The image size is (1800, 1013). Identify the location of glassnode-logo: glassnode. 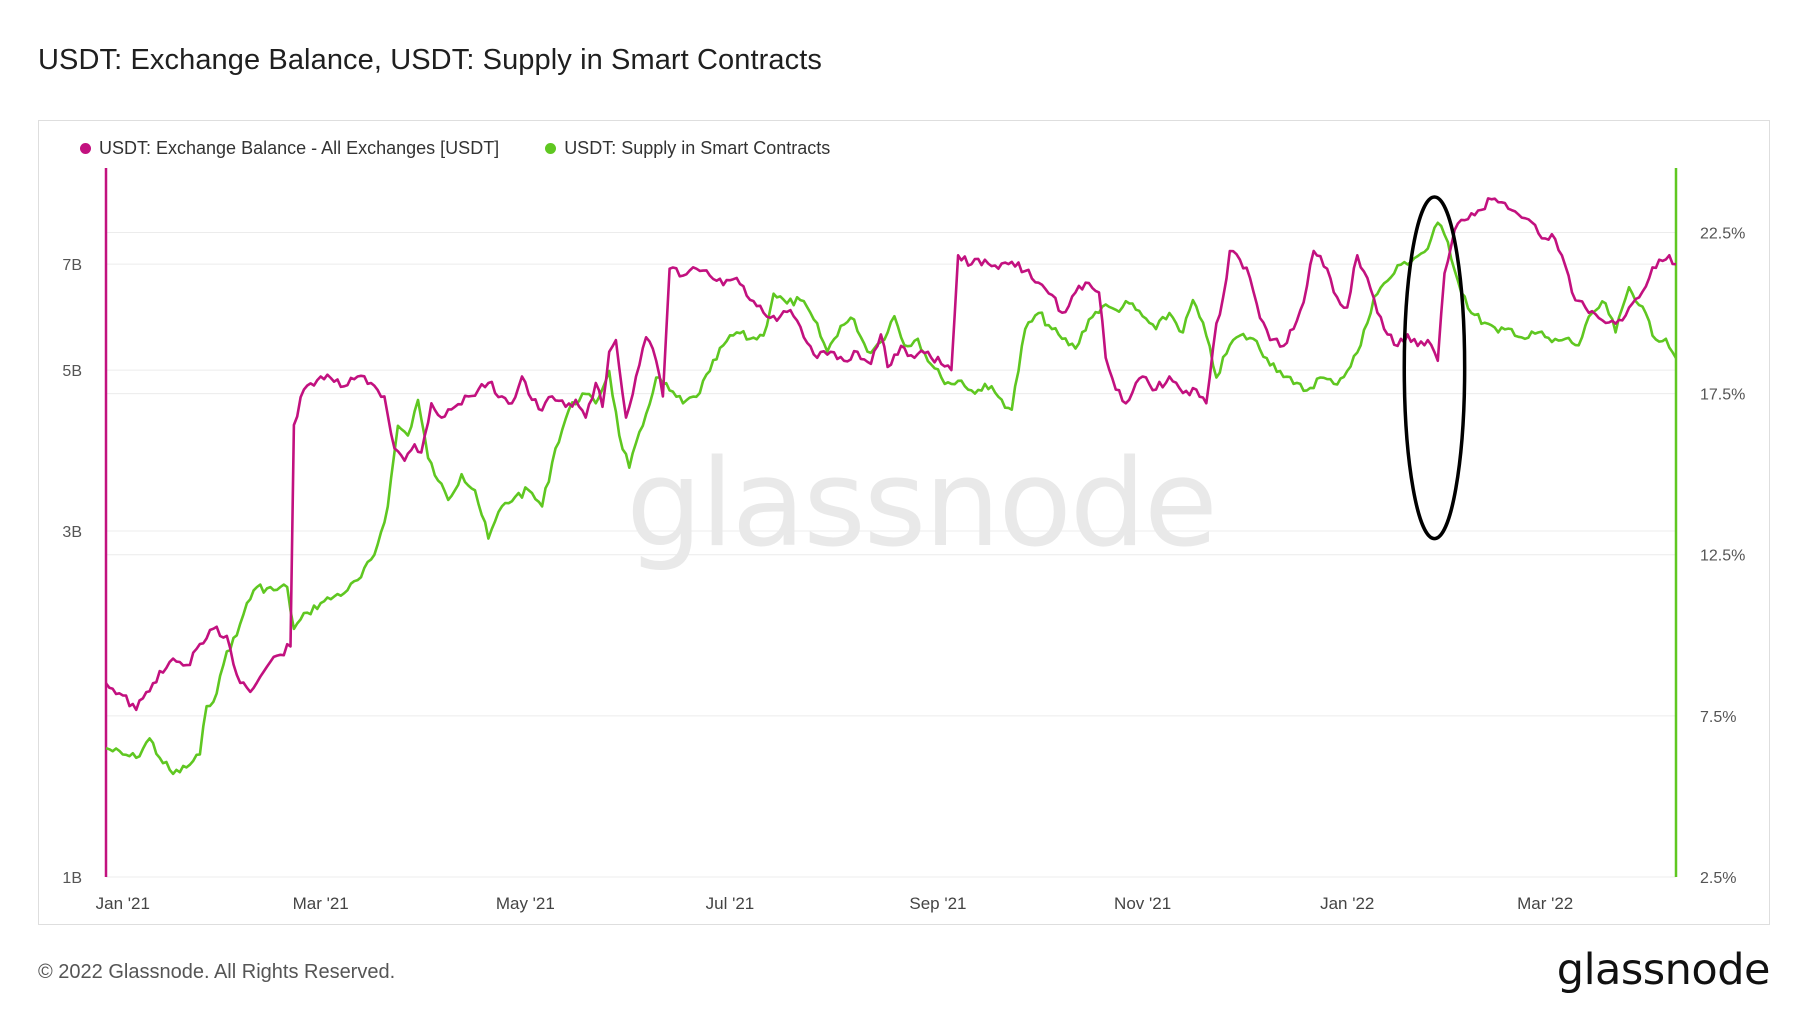
(1663, 970).